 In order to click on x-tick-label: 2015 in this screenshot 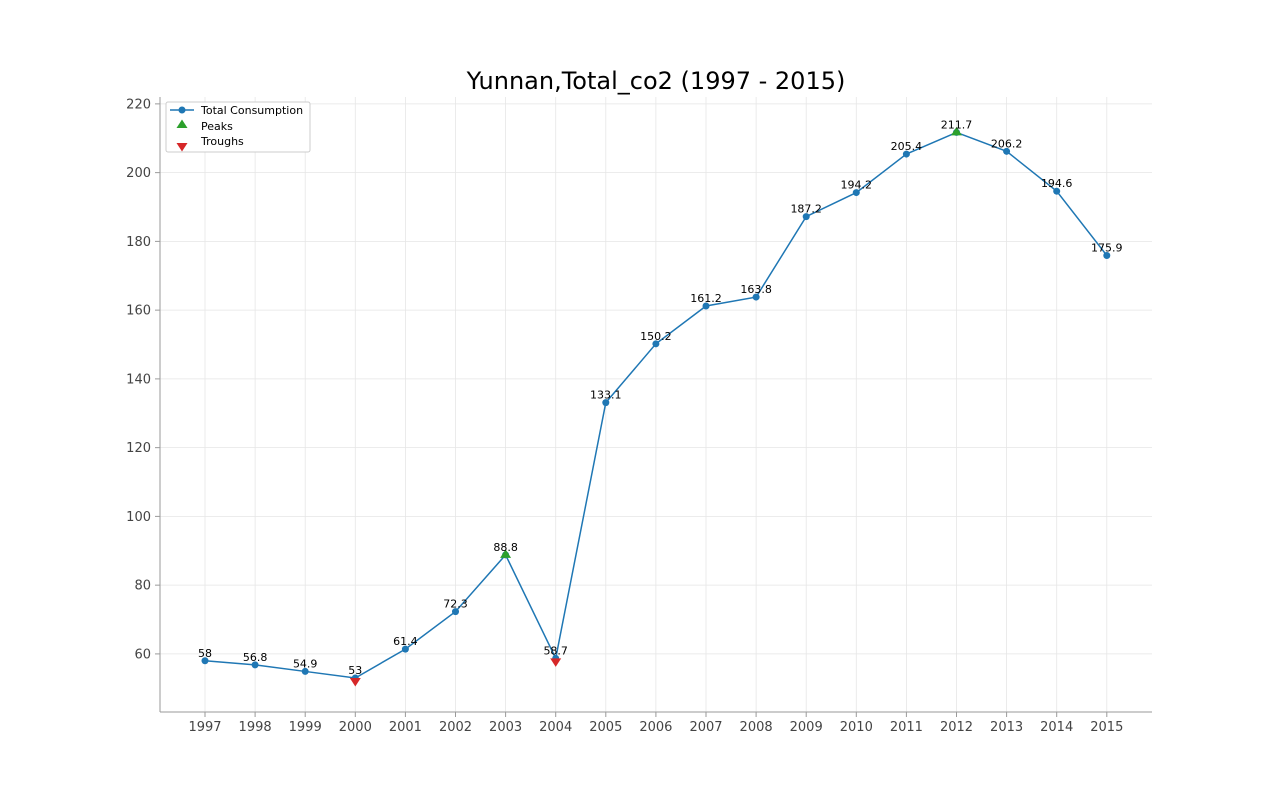, I will do `click(1106, 727)`.